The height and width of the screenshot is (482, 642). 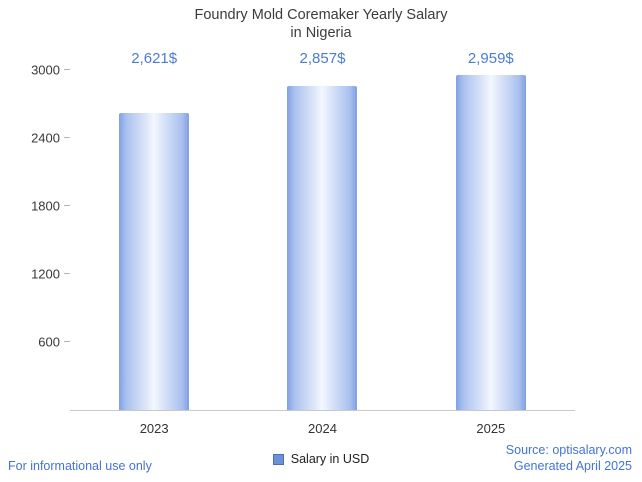 What do you see at coordinates (80, 466) in the screenshot?
I see `disclaimer-text: For informational use only` at bounding box center [80, 466].